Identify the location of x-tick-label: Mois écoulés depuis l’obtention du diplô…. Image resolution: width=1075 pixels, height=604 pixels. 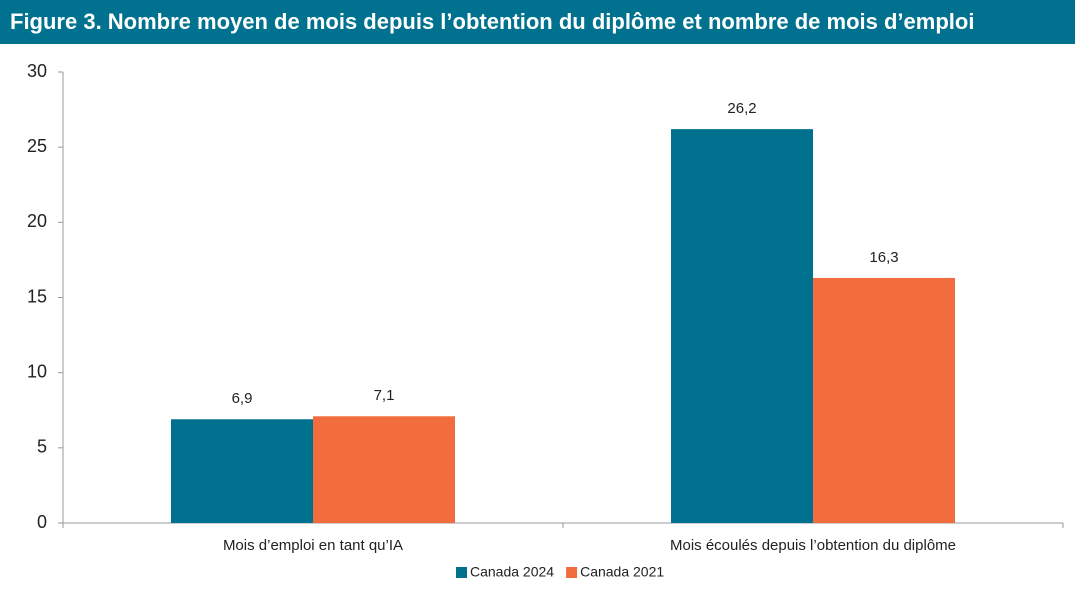
(813, 545).